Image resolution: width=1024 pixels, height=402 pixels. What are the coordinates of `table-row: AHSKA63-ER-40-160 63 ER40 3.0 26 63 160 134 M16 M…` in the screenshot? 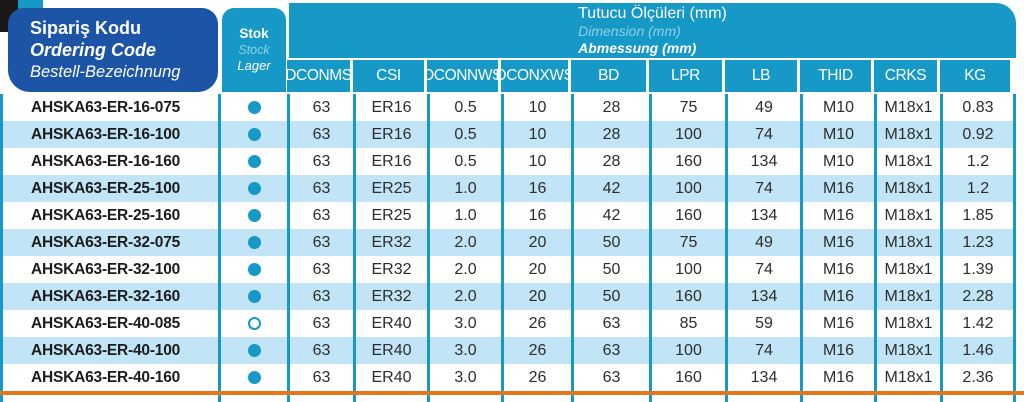 It's located at (508, 377).